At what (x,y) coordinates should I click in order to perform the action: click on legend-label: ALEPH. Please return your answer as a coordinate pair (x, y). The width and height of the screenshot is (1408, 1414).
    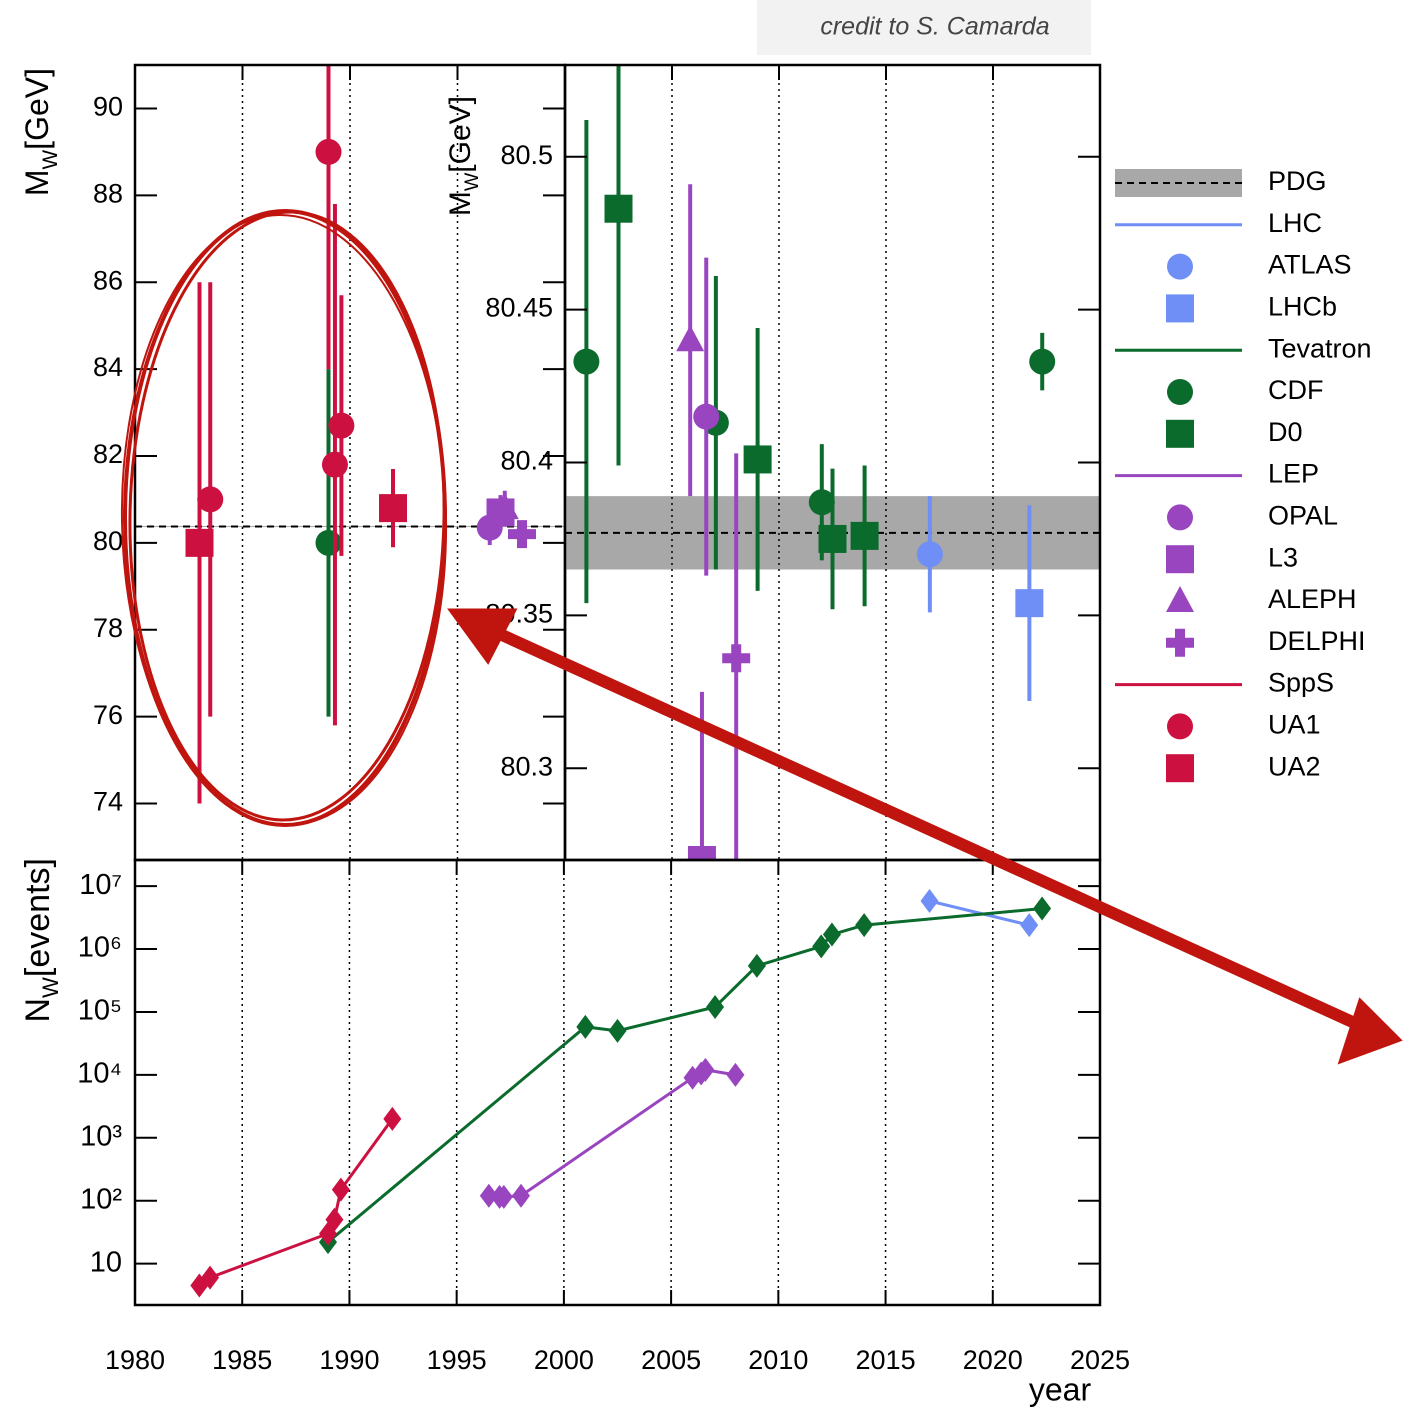
    Looking at the image, I should click on (1312, 599).